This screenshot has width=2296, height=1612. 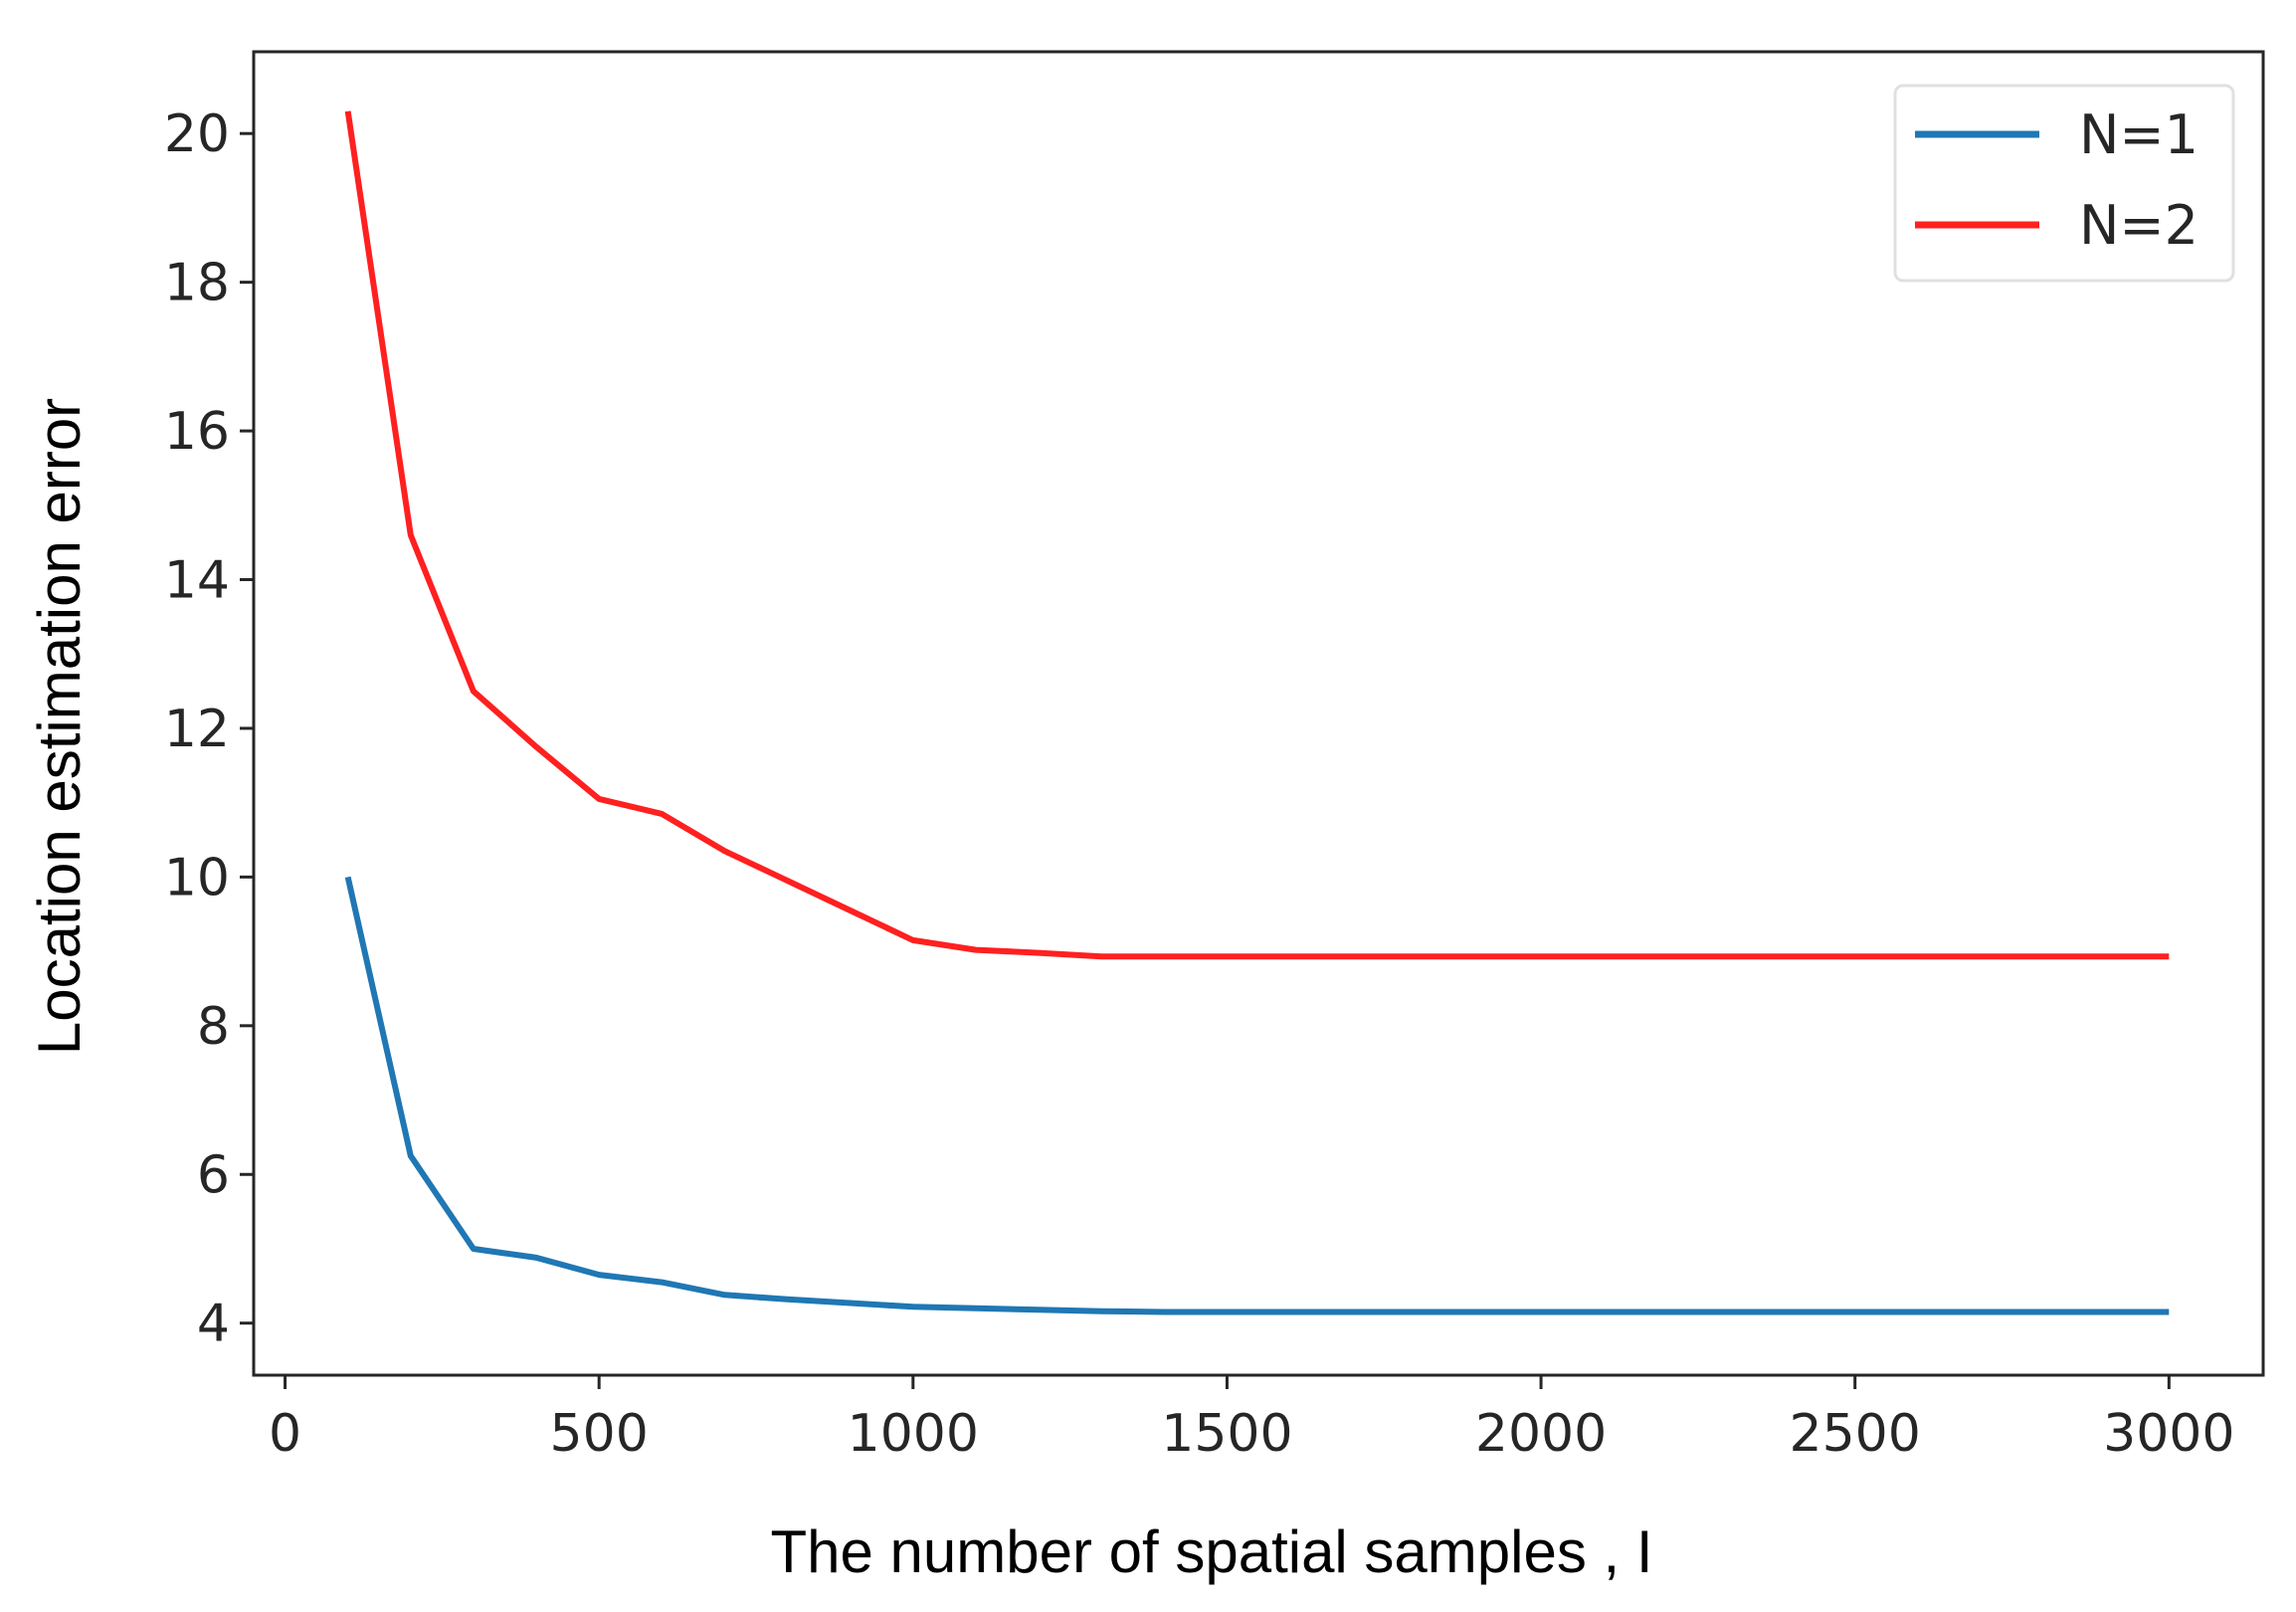 I want to click on legend: N=1 N=2, so click(x=2064, y=183).